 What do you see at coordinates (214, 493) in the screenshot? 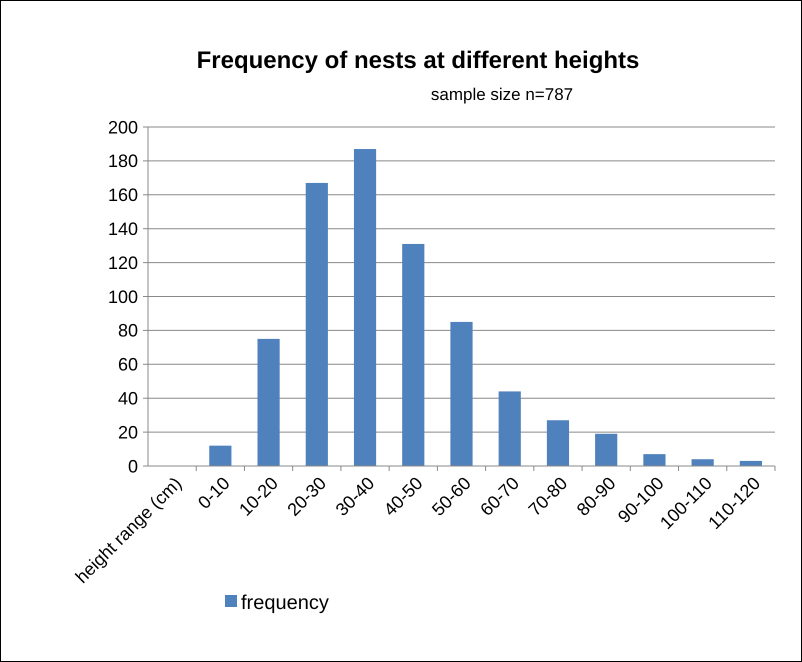
I see `x-tick-label: 0-10` at bounding box center [214, 493].